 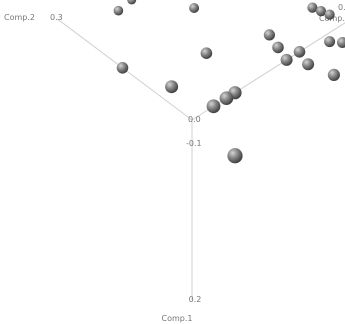 I want to click on tick-label-comp2-neg0.1: -0.1, so click(x=194, y=143).